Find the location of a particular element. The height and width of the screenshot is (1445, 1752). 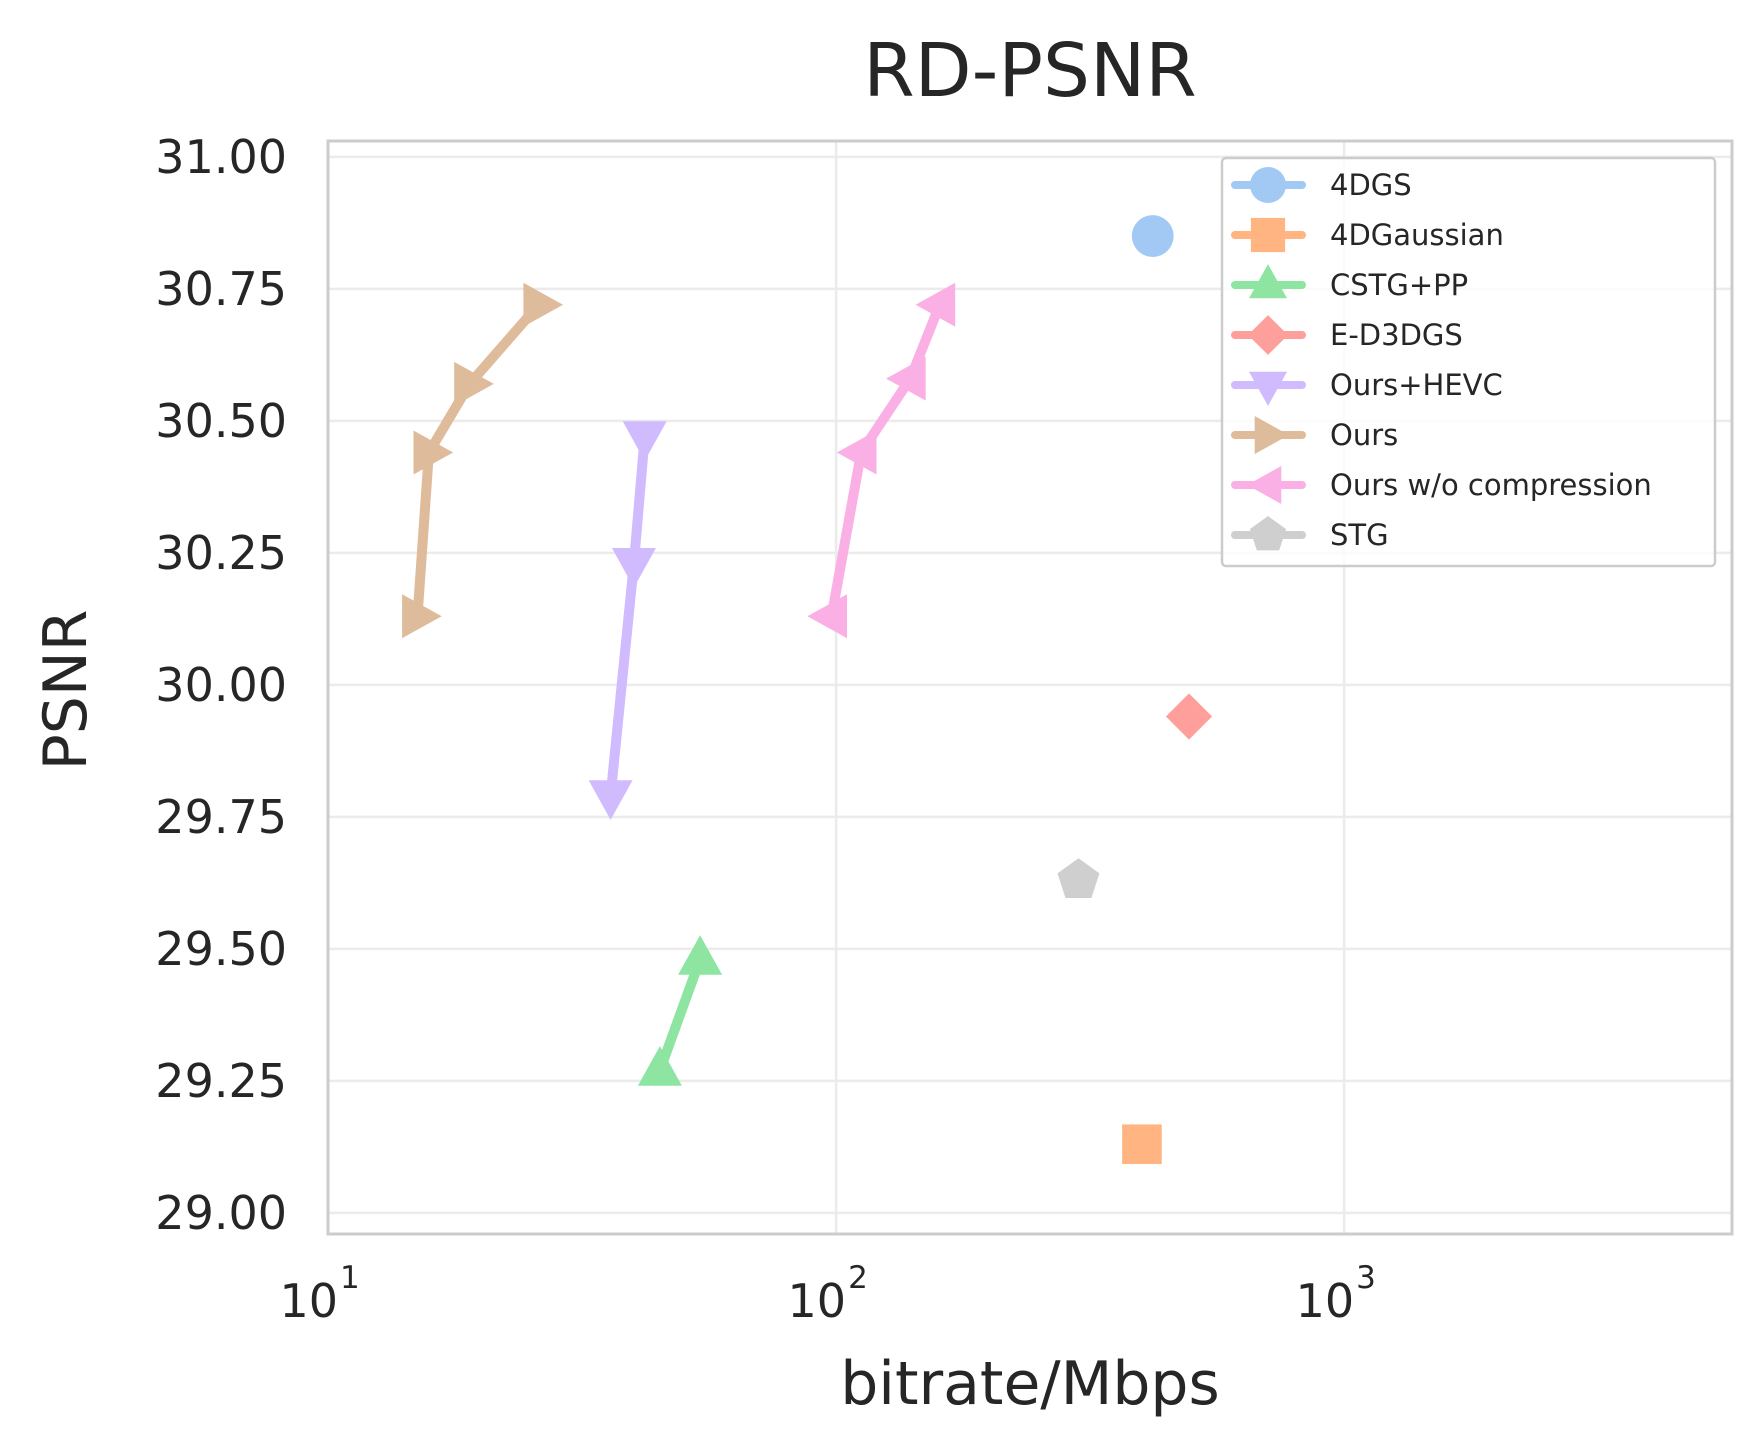

series-ours is located at coordinates (482, 460).